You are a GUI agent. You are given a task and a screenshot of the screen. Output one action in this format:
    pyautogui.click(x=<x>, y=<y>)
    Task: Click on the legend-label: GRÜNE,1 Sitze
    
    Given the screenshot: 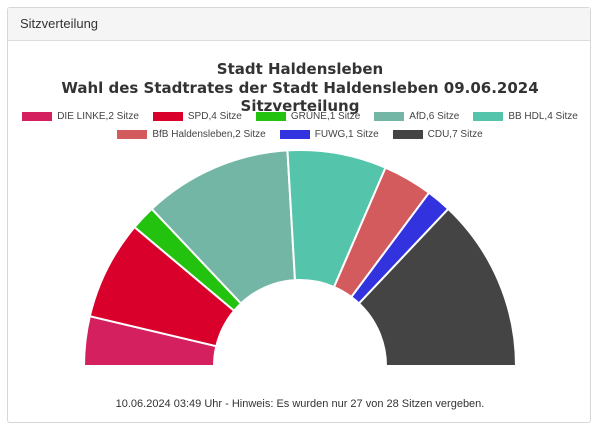 What is the action you would take?
    pyautogui.click(x=325, y=116)
    